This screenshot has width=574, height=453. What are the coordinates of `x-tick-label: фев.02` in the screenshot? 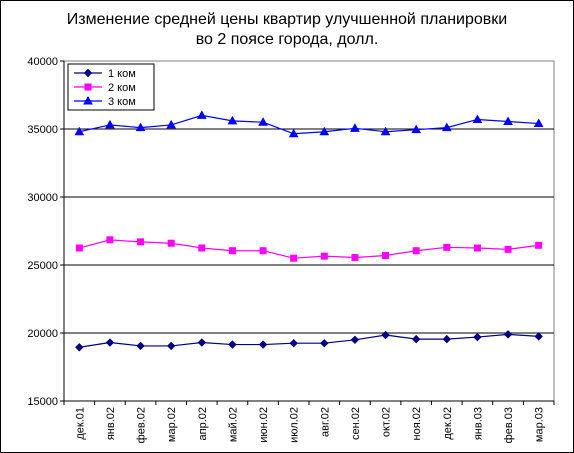 It's located at (142, 425).